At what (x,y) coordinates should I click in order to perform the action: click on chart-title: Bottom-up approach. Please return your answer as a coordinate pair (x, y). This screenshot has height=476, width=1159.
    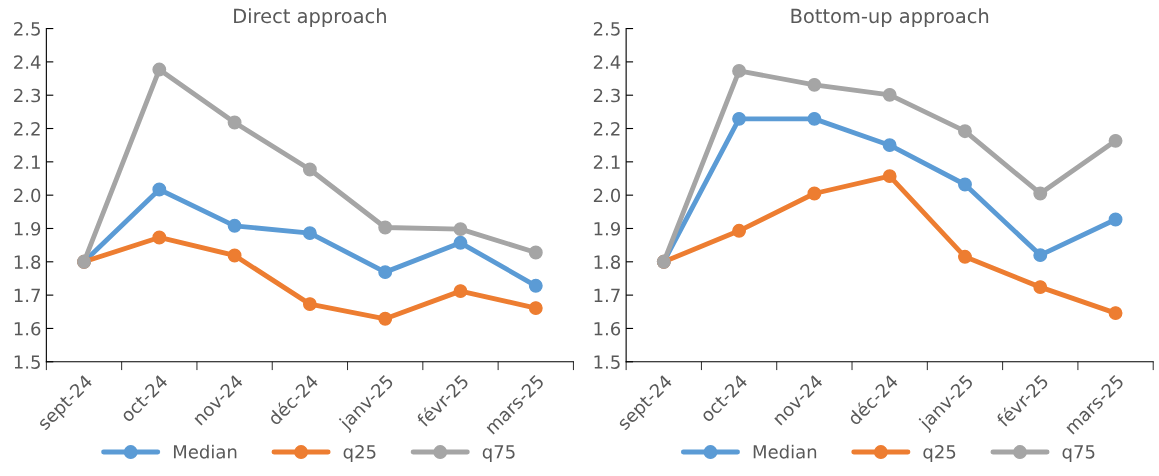
    Looking at the image, I should click on (890, 18).